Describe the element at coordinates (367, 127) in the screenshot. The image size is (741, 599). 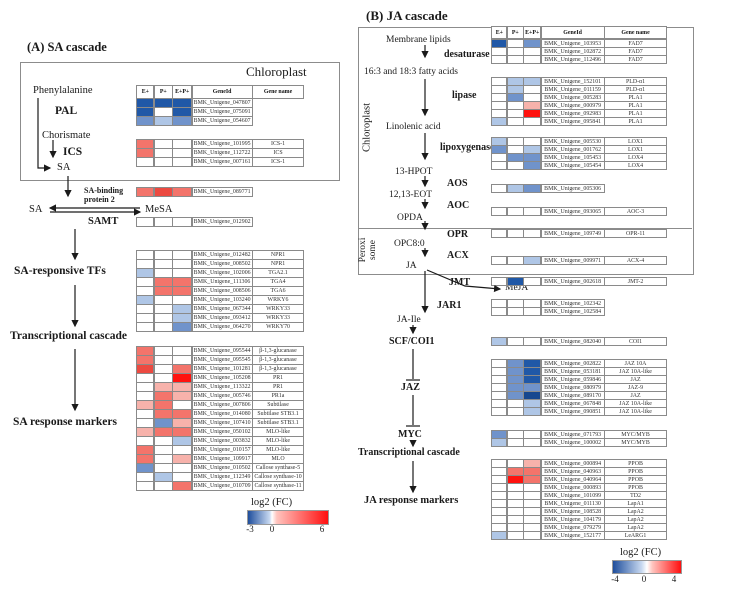
I see `chloroplast-label-b: Chloroplast` at that location.